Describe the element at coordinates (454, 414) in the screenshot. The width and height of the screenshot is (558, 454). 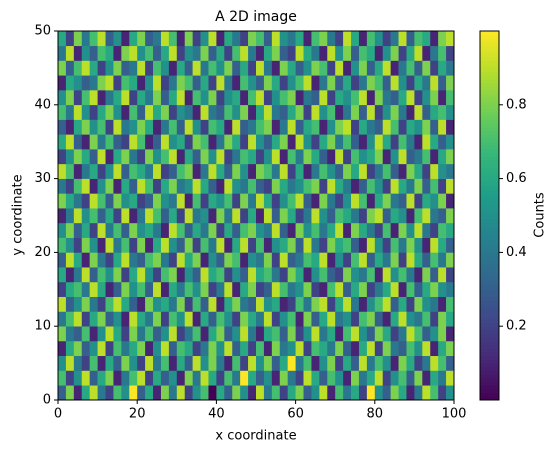
I see `x-tick-label: 100` at that location.